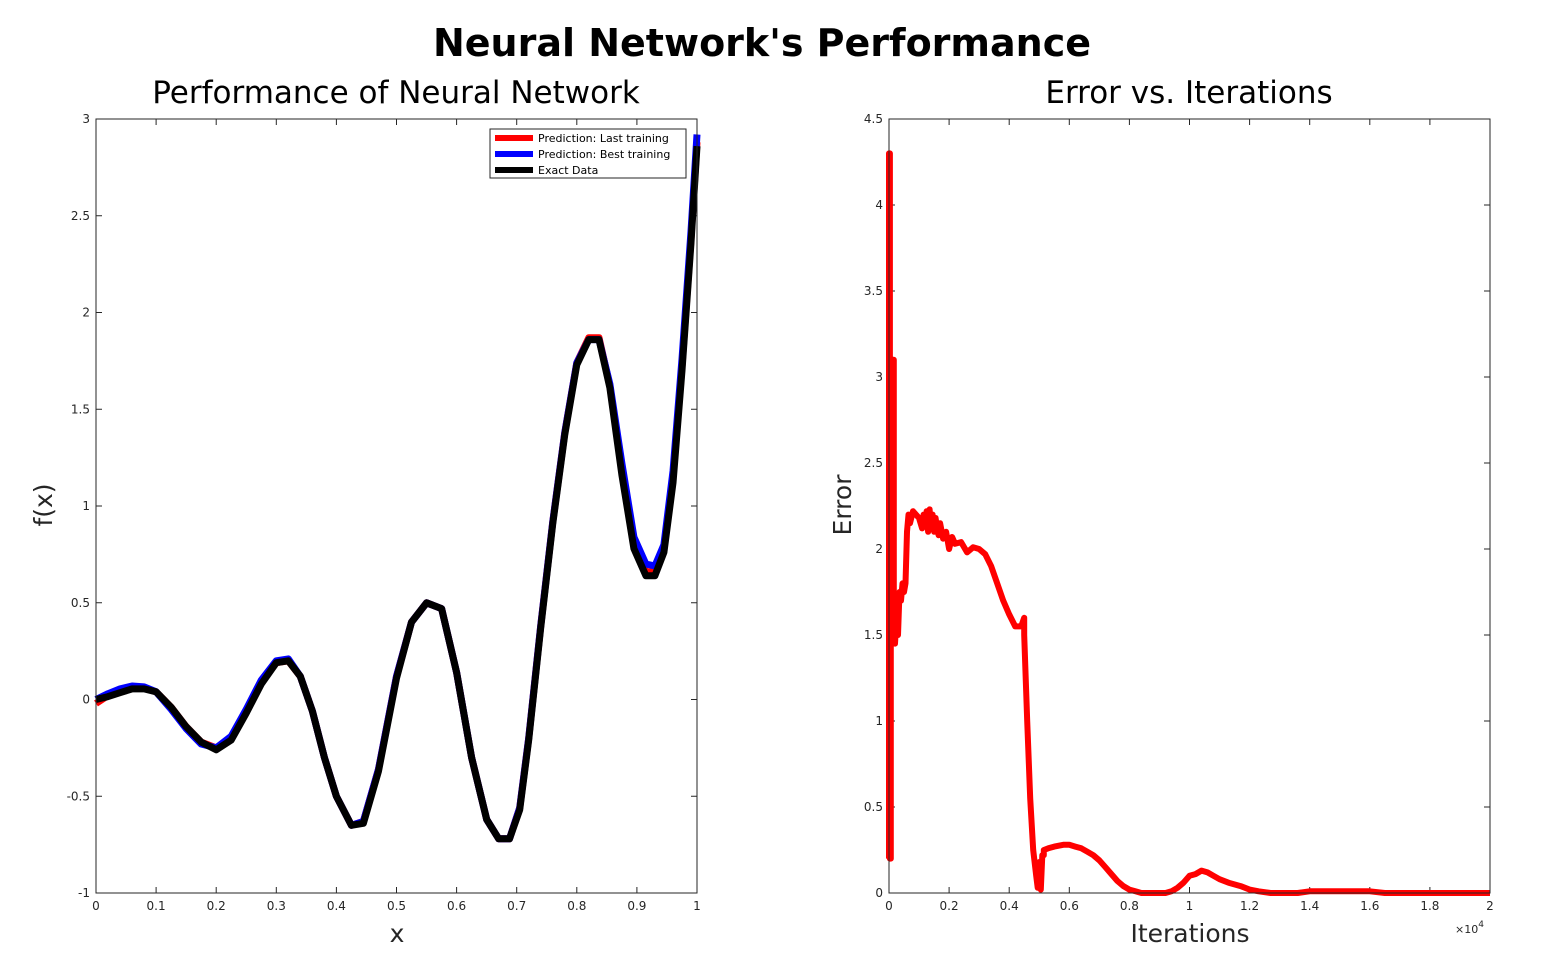  What do you see at coordinates (1069, 906) in the screenshot?
I see `right-x-tick-label: 0.6` at bounding box center [1069, 906].